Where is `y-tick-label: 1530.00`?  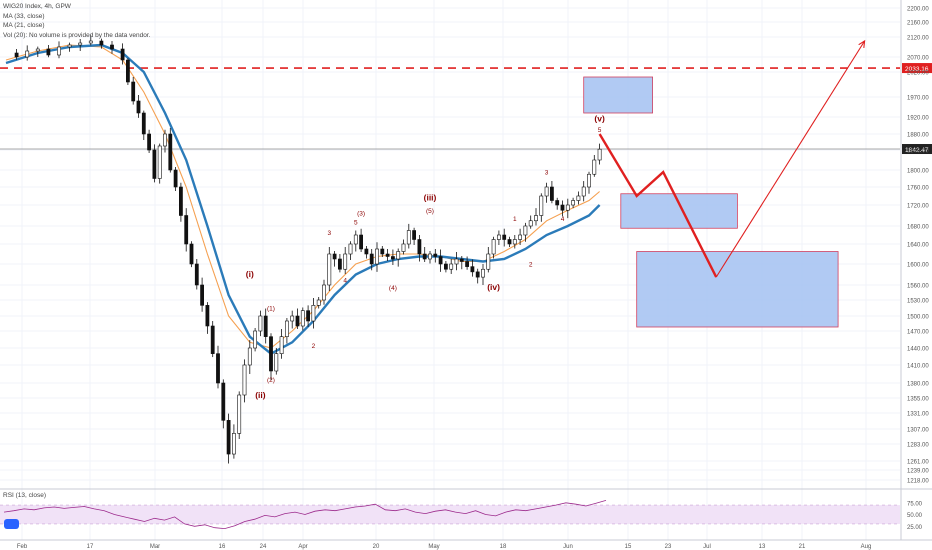
y-tick-label: 1530.00 is located at coordinates (918, 302).